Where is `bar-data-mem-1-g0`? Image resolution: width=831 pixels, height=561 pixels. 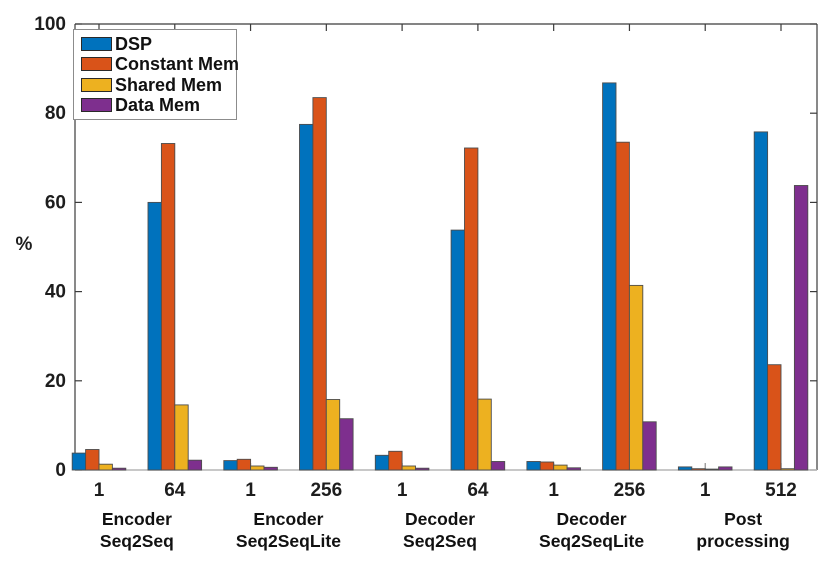 bar-data-mem-1-g0 is located at coordinates (119, 469).